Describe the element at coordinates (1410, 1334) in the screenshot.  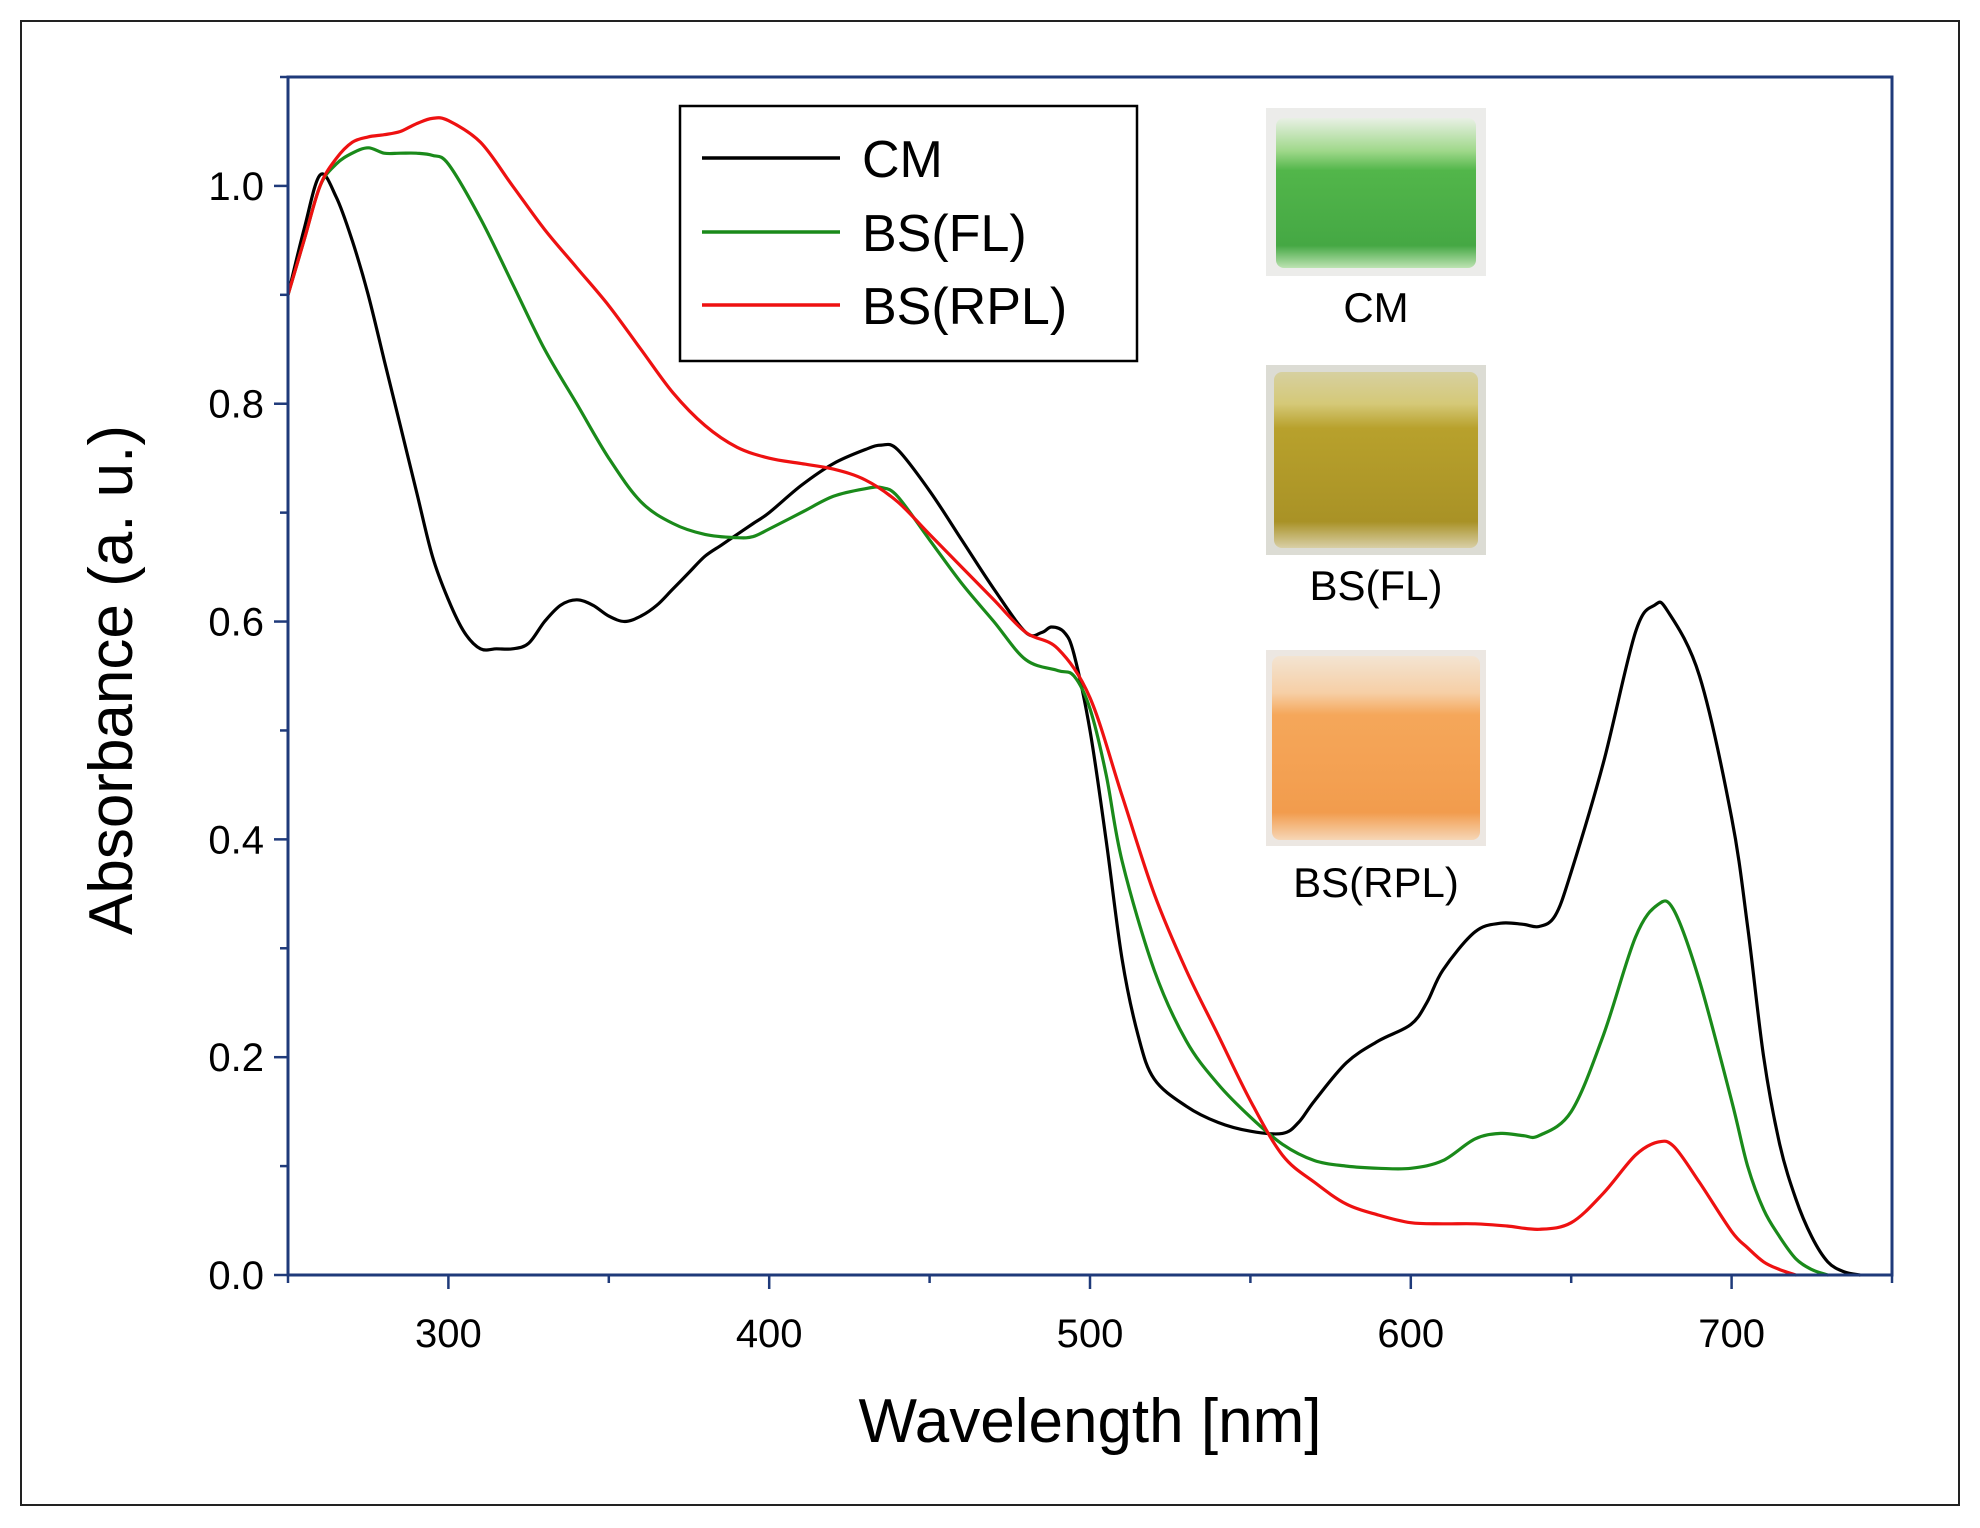
I see `x-tick-label: 600` at that location.